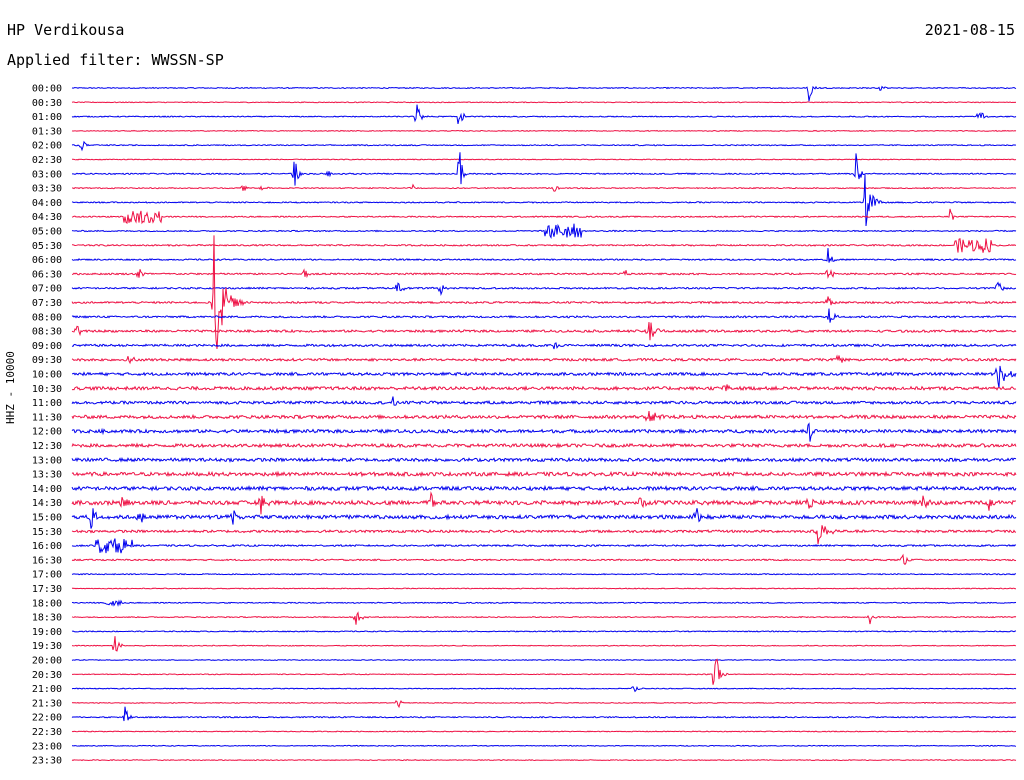 The height and width of the screenshot is (780, 1024). What do you see at coordinates (47, 503) in the screenshot?
I see `row-time-label: 14:30` at bounding box center [47, 503].